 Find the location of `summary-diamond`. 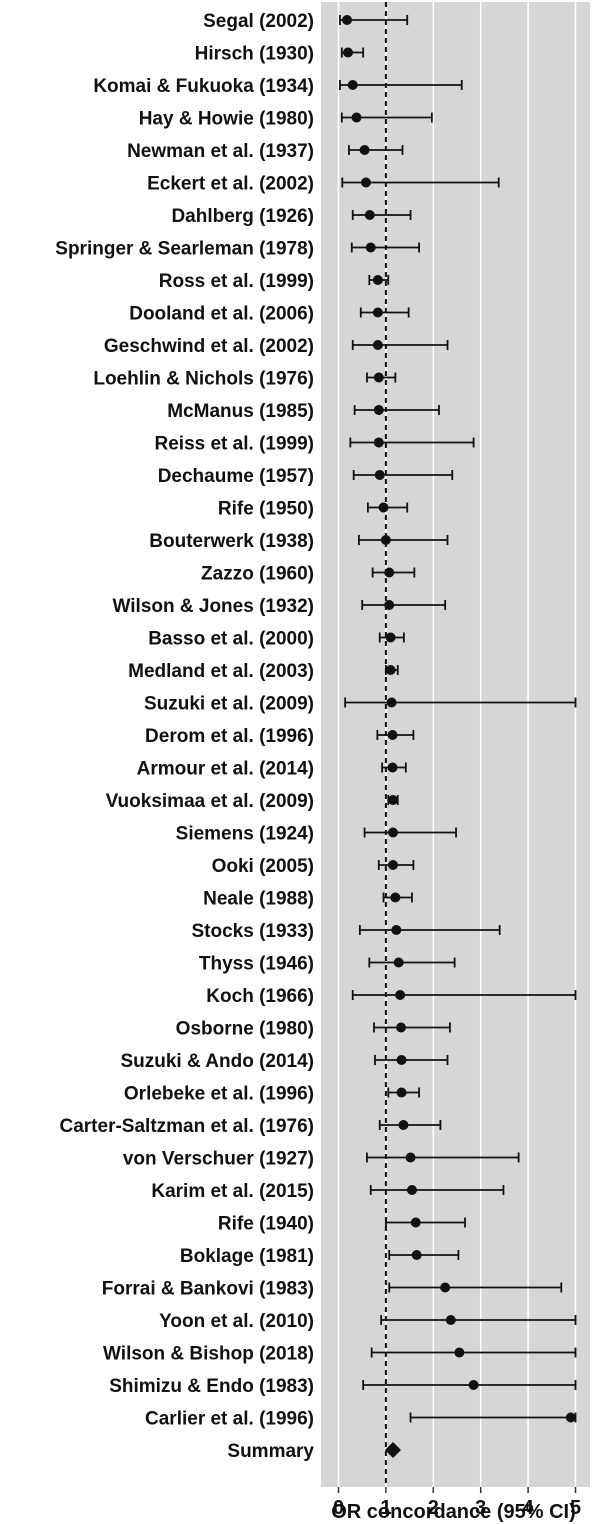

summary-diamond is located at coordinates (393, 1450).